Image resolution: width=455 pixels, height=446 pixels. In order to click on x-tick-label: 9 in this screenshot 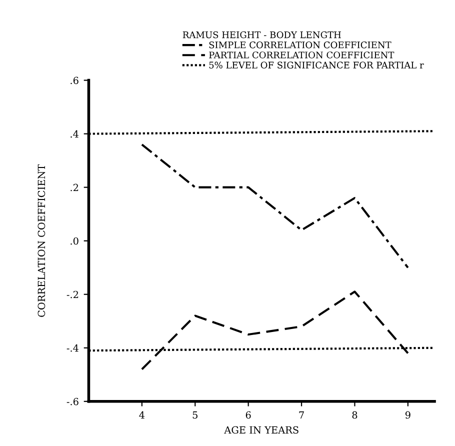, I will do `click(407, 415)`.